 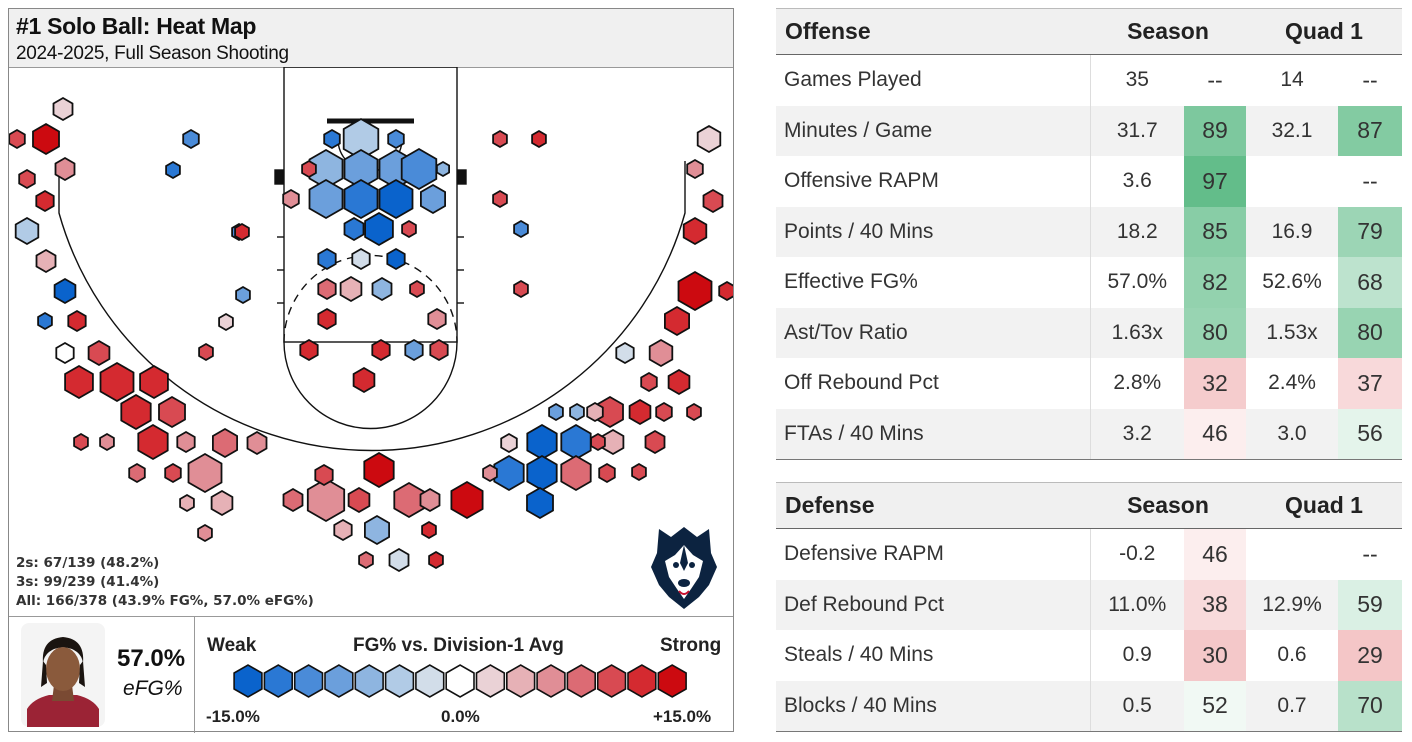 I want to click on season-value: 1.63x, so click(x=1137, y=332).